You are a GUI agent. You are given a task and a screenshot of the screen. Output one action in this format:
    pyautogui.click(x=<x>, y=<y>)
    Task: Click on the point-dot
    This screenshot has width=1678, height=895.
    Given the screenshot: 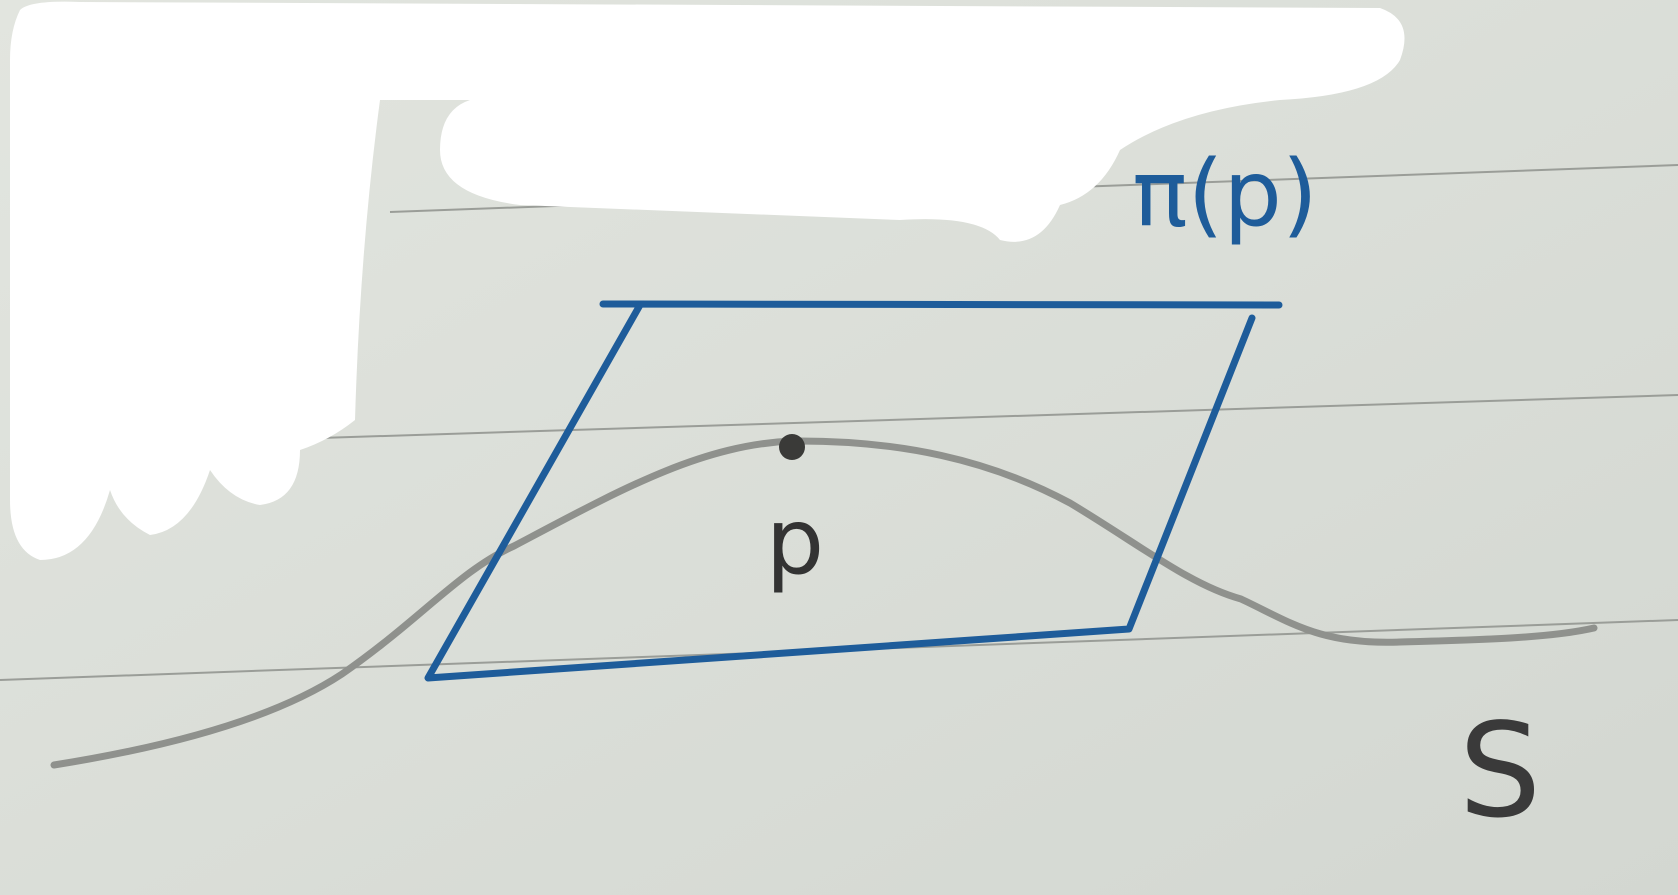 What is the action you would take?
    pyautogui.click(x=792, y=447)
    